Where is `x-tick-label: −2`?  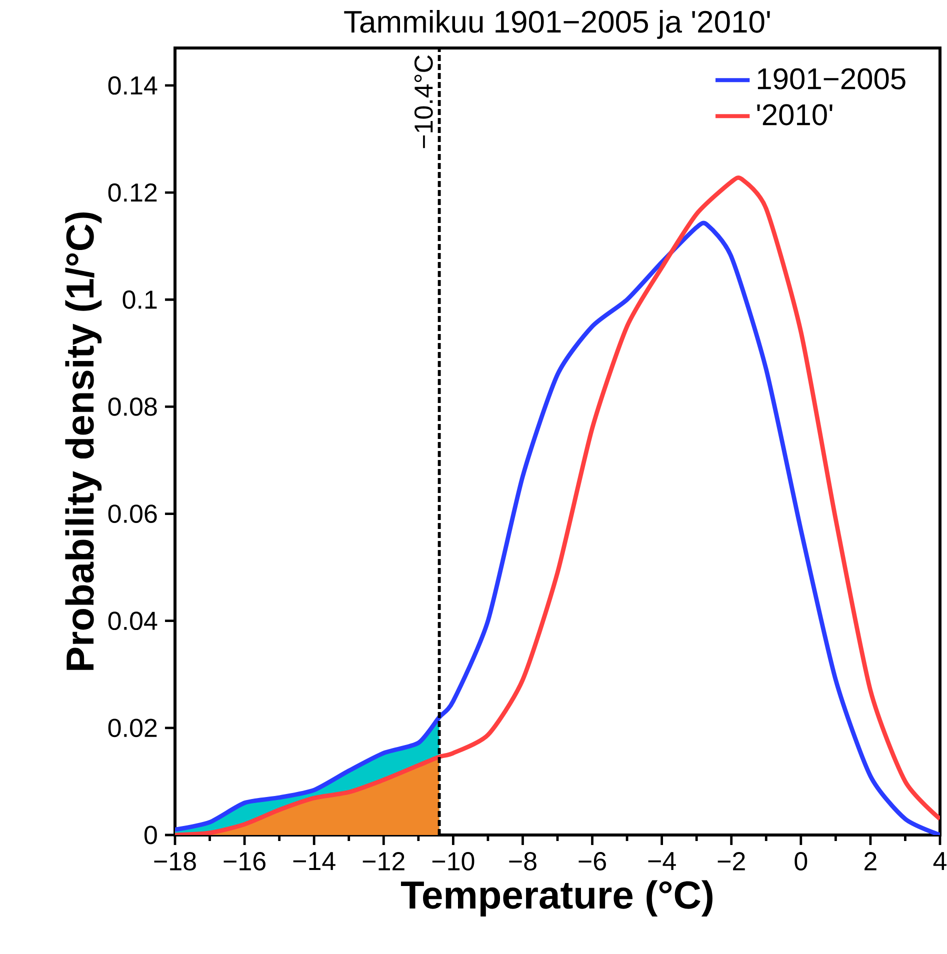
x-tick-label: −2 is located at coordinates (731, 861).